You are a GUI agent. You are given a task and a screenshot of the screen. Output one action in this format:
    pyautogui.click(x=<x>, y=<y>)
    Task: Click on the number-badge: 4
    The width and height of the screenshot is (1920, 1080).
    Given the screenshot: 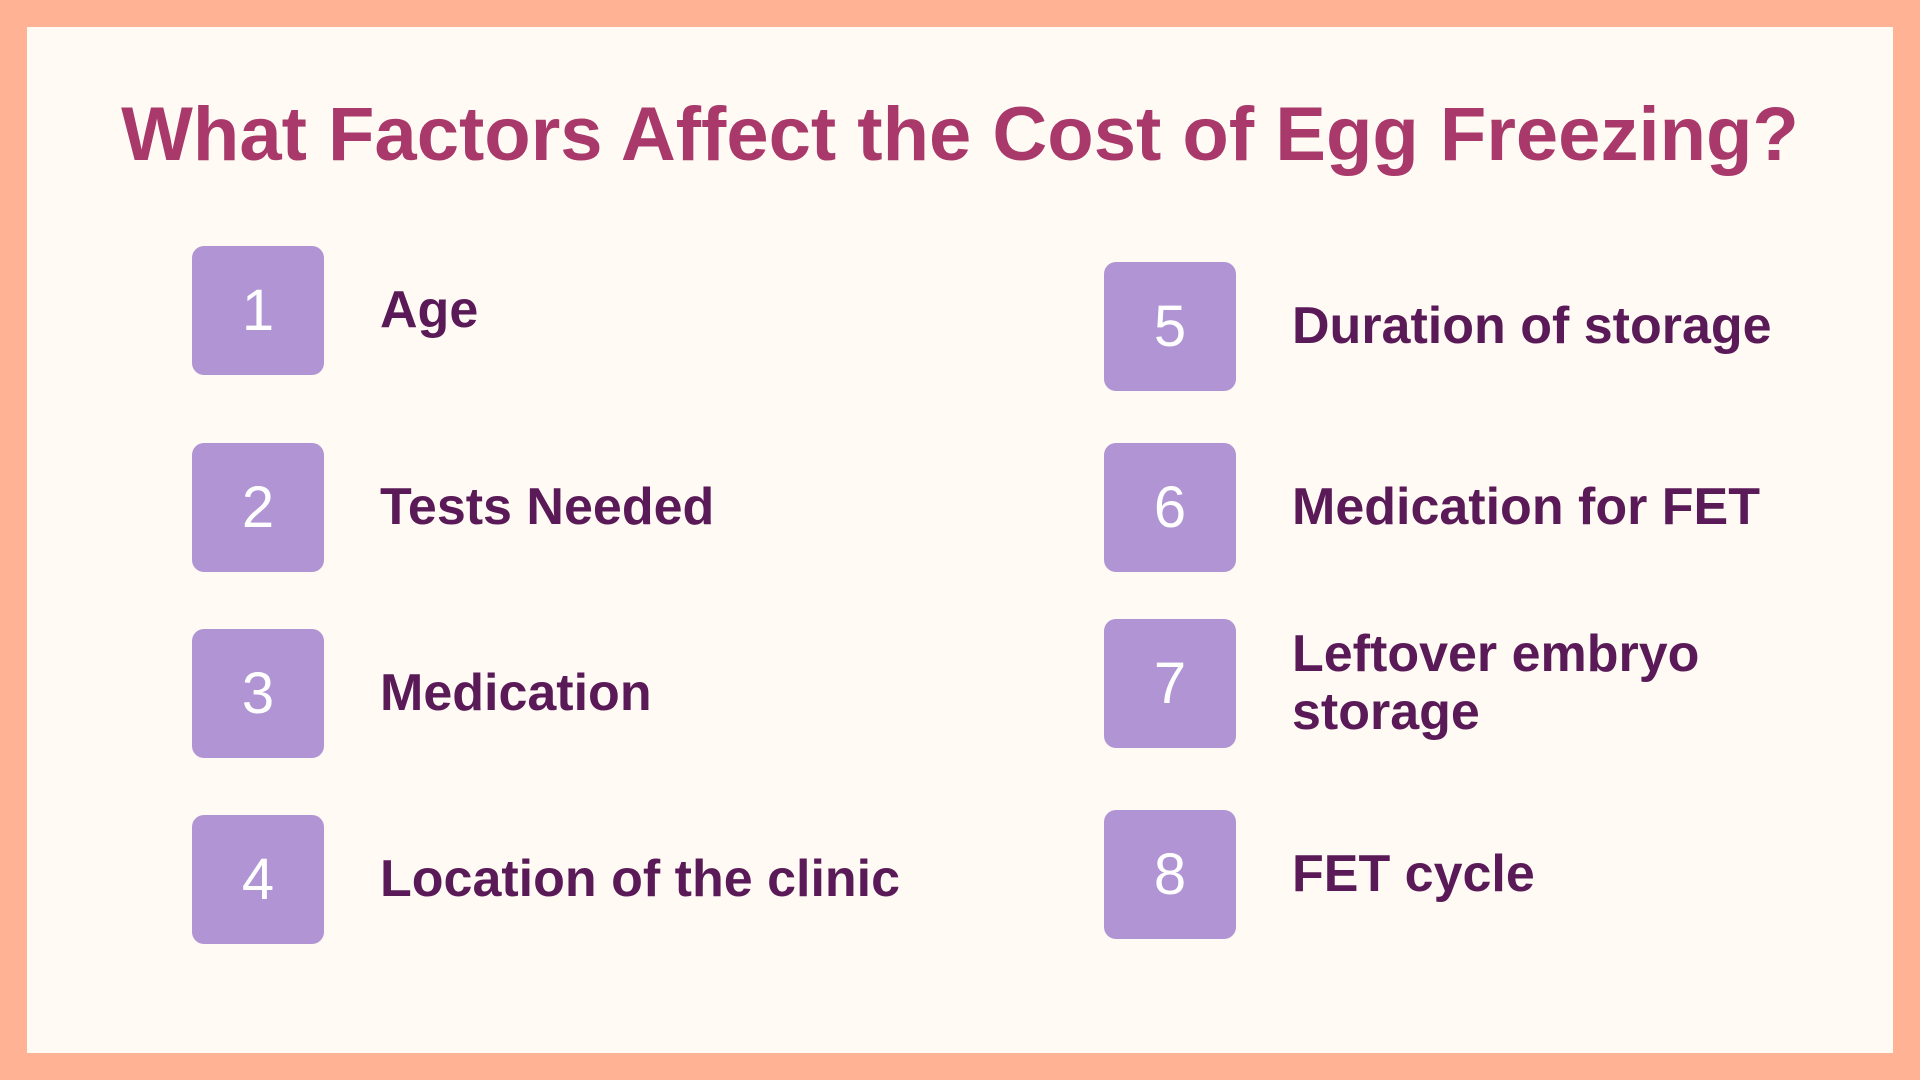 What is the action you would take?
    pyautogui.click(x=258, y=879)
    